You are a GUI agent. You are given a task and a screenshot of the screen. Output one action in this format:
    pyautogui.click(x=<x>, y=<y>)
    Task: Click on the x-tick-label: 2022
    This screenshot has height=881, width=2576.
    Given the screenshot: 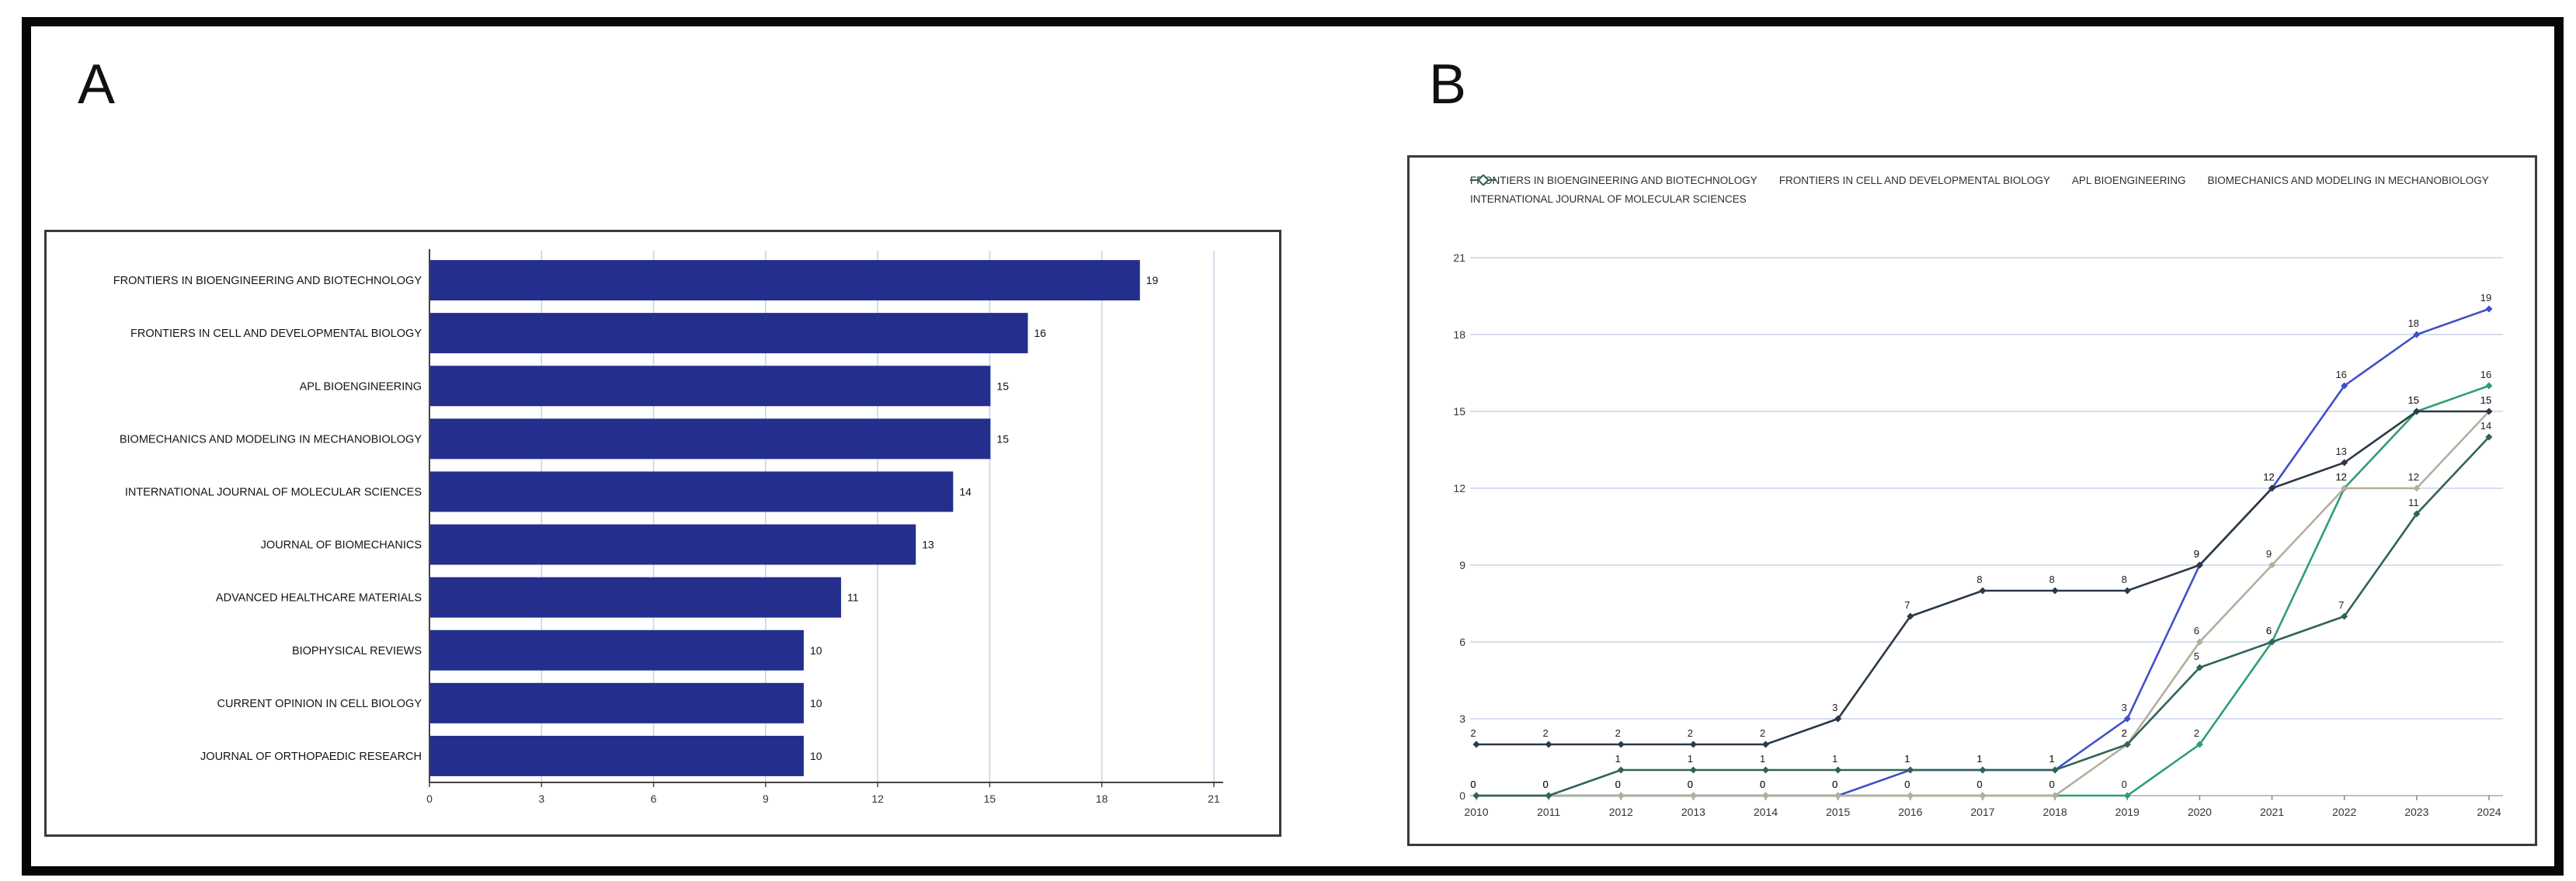 What is the action you would take?
    pyautogui.click(x=2344, y=812)
    